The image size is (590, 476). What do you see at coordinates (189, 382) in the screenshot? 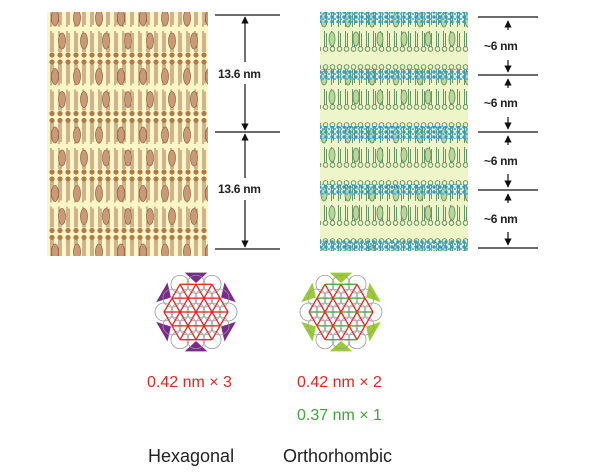
I see `spacing-label: 0.42 nm × 3` at bounding box center [189, 382].